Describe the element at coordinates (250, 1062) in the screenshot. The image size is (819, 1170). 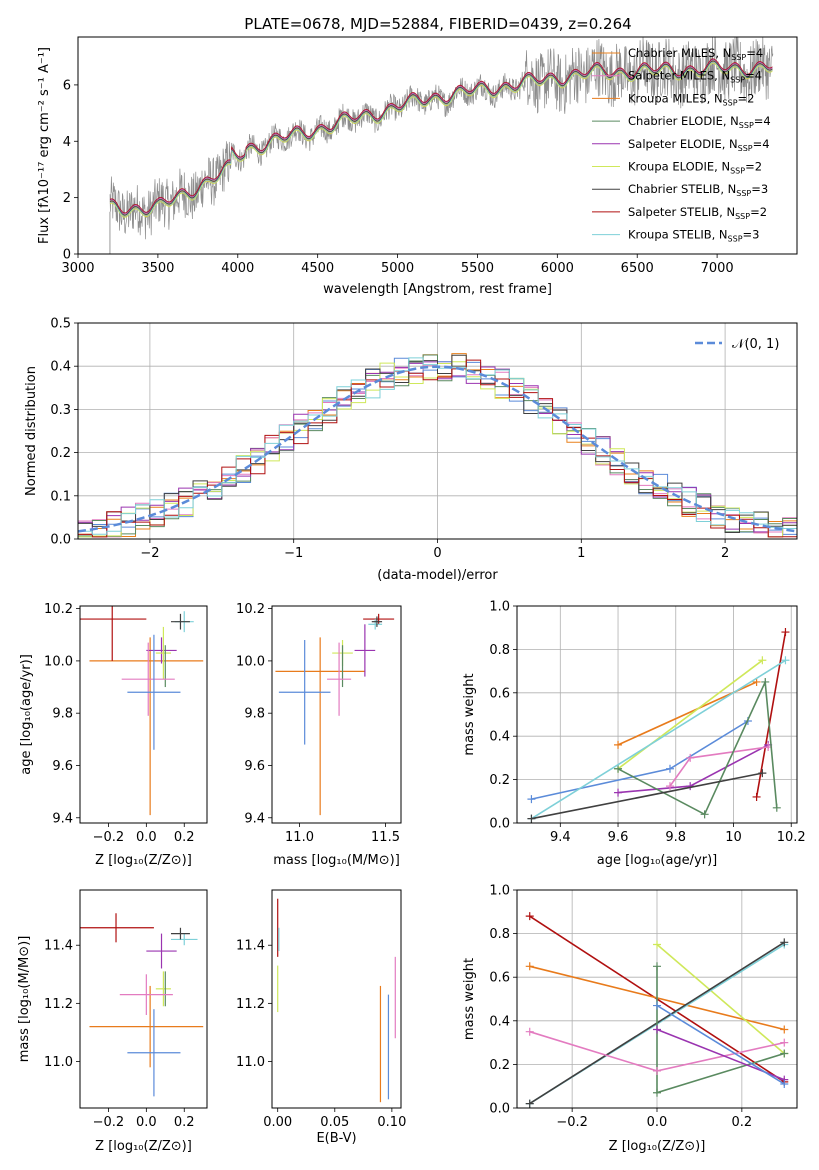
I see `y-tick-label: 11.0` at that location.